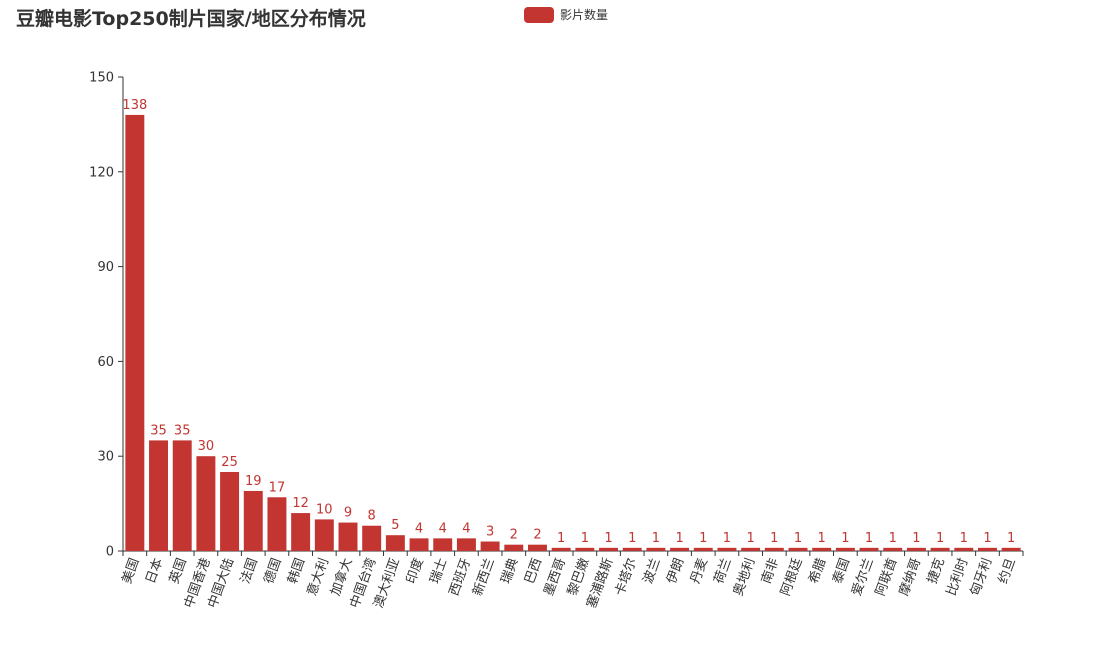  Describe the element at coordinates (439, 571) in the screenshot. I see `x-tick-label: 瑞士` at that location.